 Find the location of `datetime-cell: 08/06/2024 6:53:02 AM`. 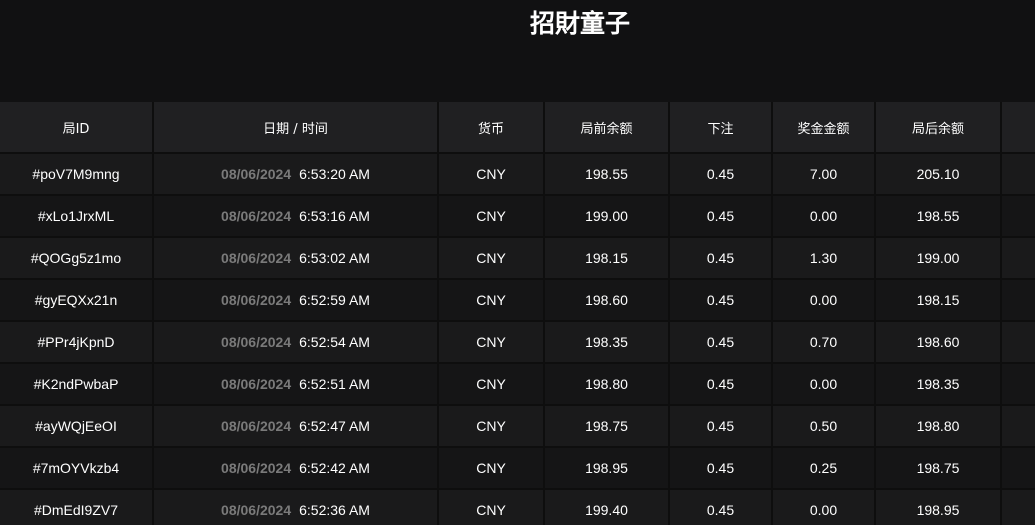

datetime-cell: 08/06/2024 6:53:02 AM is located at coordinates (296, 258).